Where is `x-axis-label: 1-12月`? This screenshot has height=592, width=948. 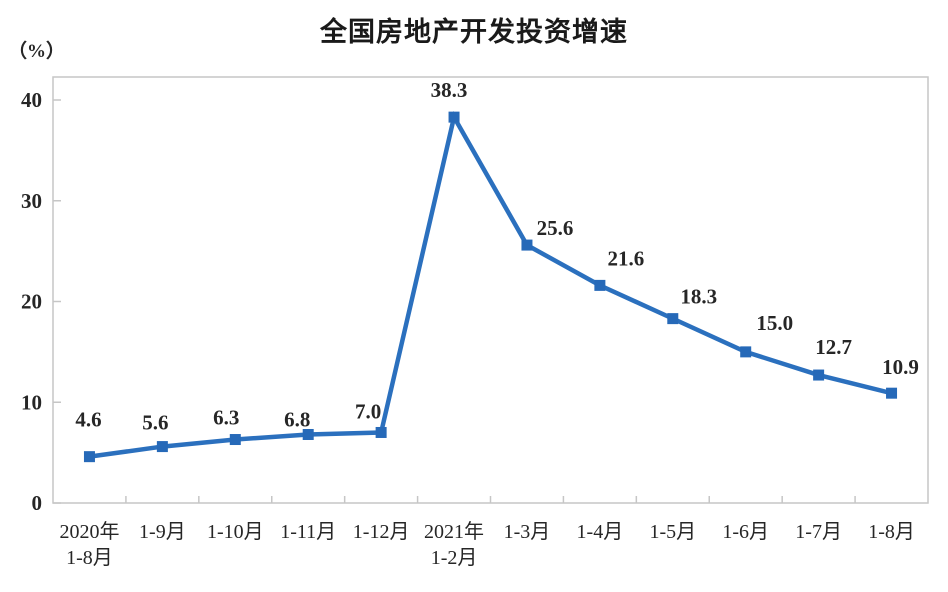 x-axis-label: 1-12月 is located at coordinates (381, 532).